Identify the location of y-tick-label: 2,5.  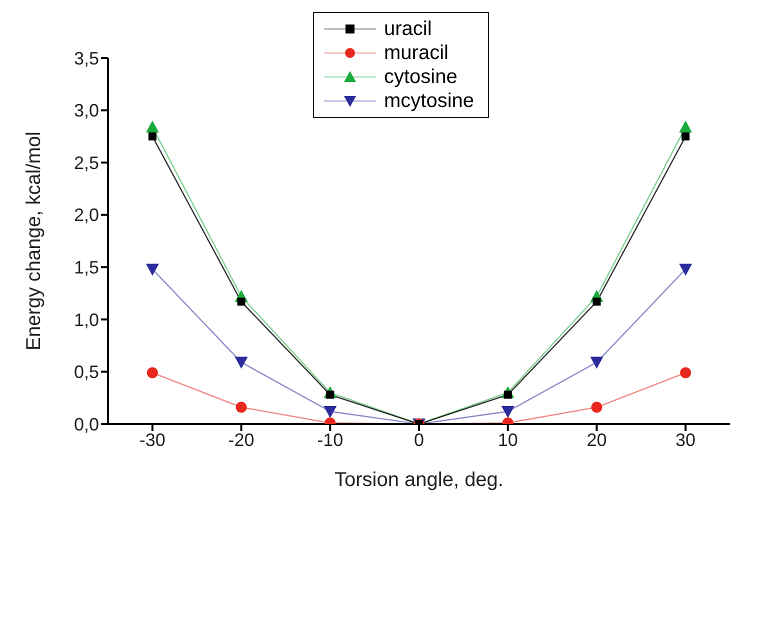
(86, 162).